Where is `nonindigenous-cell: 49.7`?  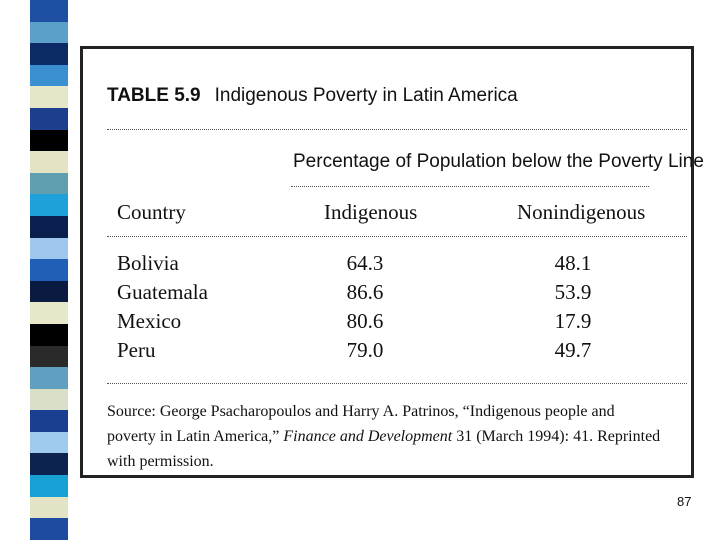
nonindigenous-cell: 49.7 is located at coordinates (573, 350).